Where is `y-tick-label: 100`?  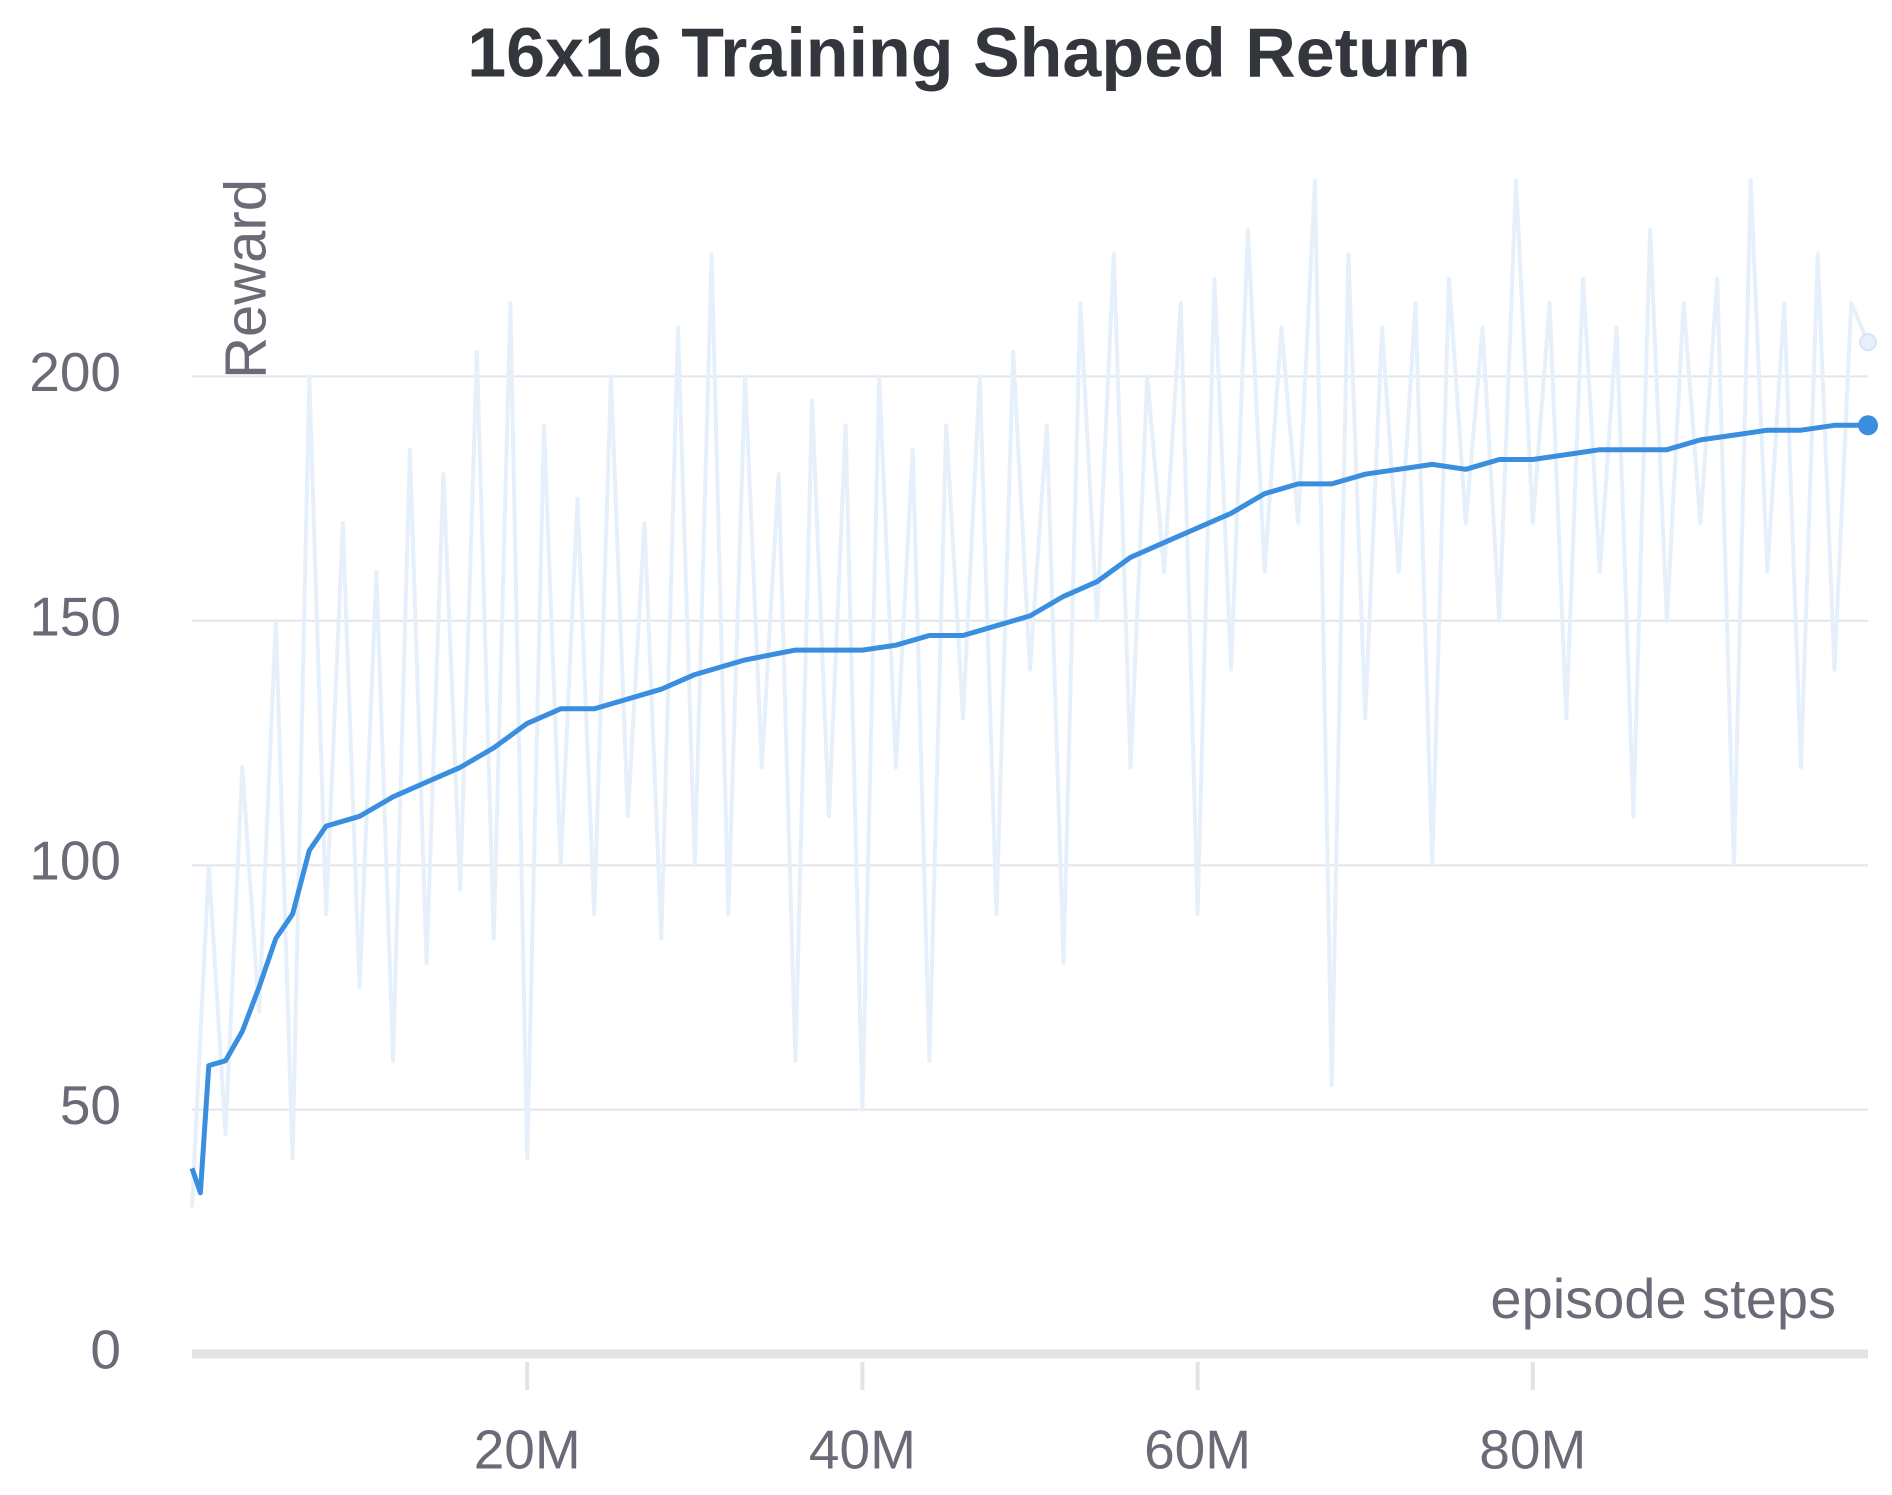
y-tick-label: 100 is located at coordinates (75, 861).